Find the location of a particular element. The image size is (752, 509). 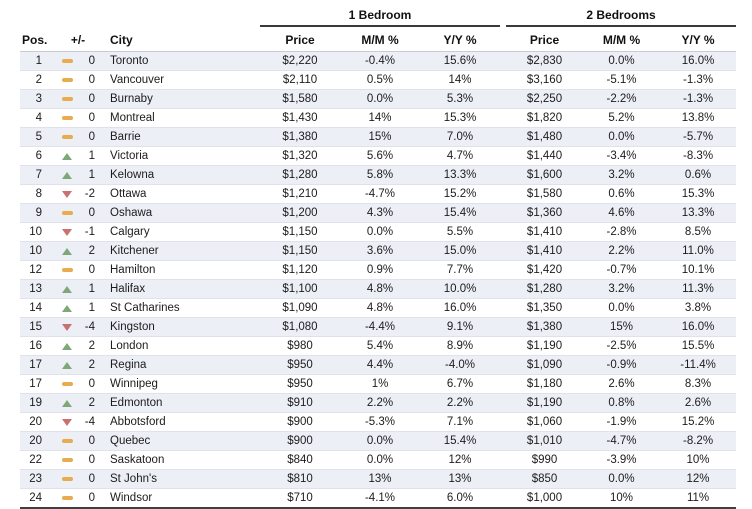

br2-price-cell: $1,360 is located at coordinates (544, 213).